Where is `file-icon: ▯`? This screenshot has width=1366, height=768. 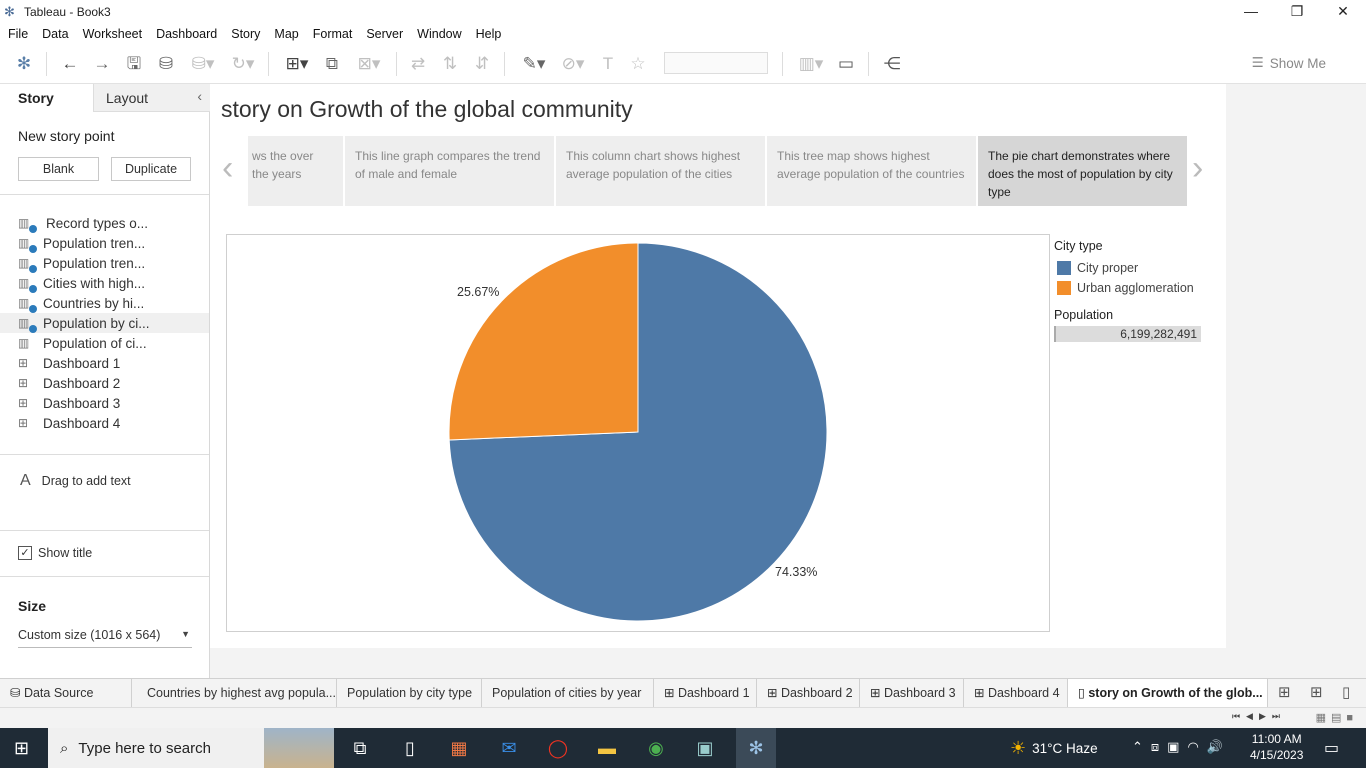
file-icon: ▯ is located at coordinates (410, 748).